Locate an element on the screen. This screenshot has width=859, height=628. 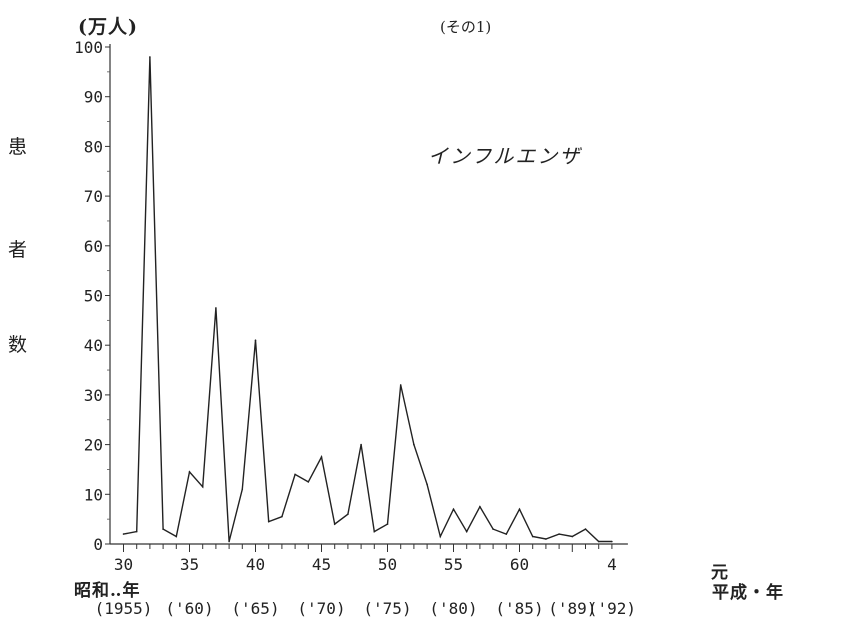
x-tick-label: 45 is located at coordinates (321, 564).